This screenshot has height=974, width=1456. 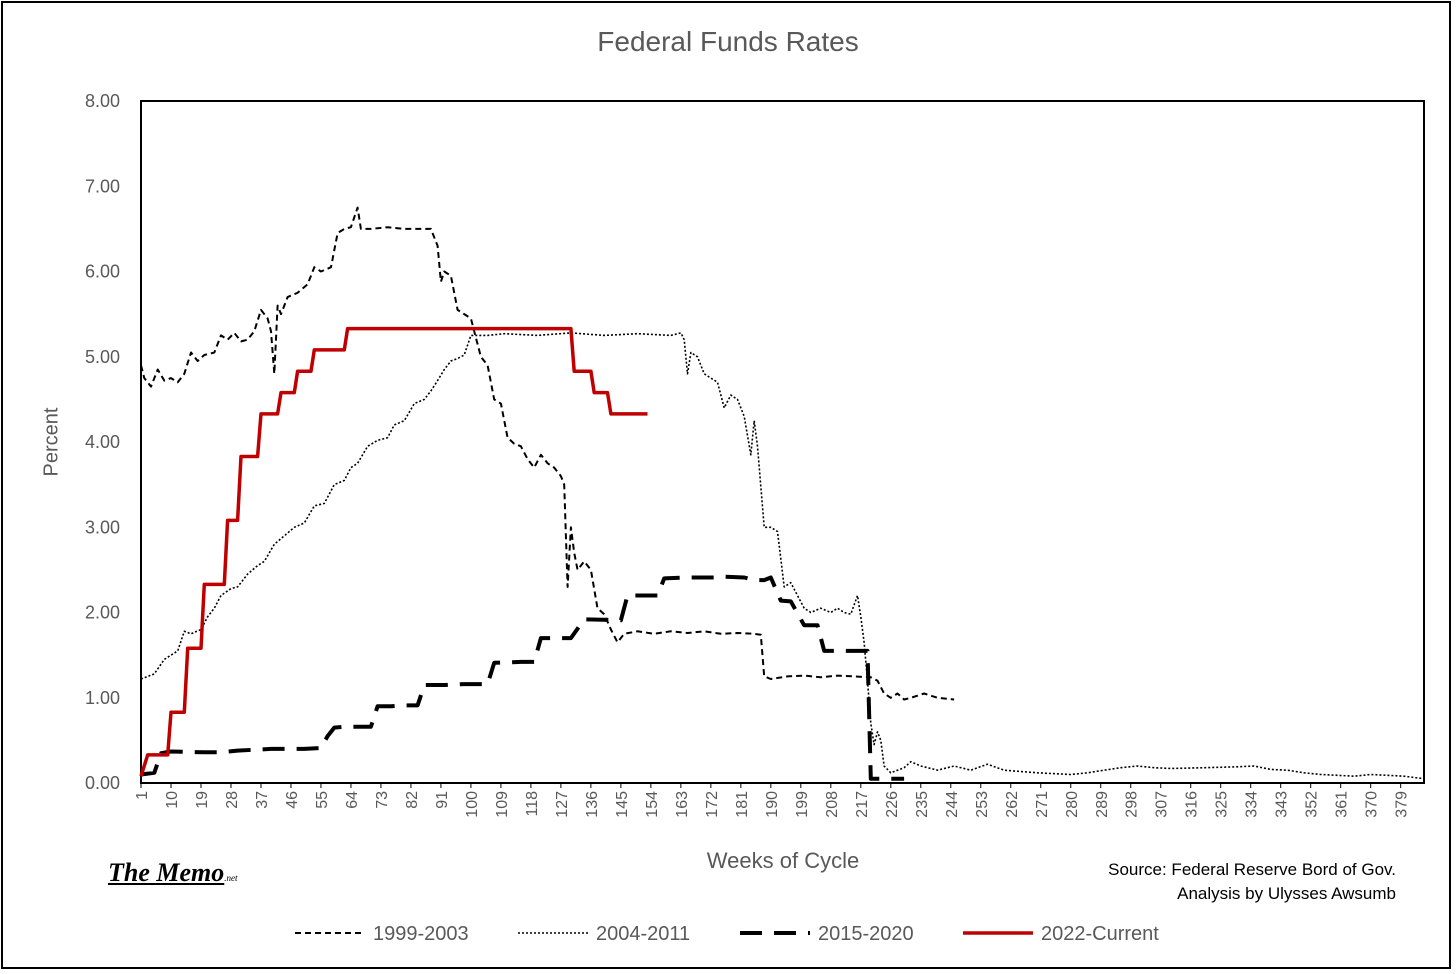 What do you see at coordinates (742, 804) in the screenshot?
I see `x-tick-label: 181` at bounding box center [742, 804].